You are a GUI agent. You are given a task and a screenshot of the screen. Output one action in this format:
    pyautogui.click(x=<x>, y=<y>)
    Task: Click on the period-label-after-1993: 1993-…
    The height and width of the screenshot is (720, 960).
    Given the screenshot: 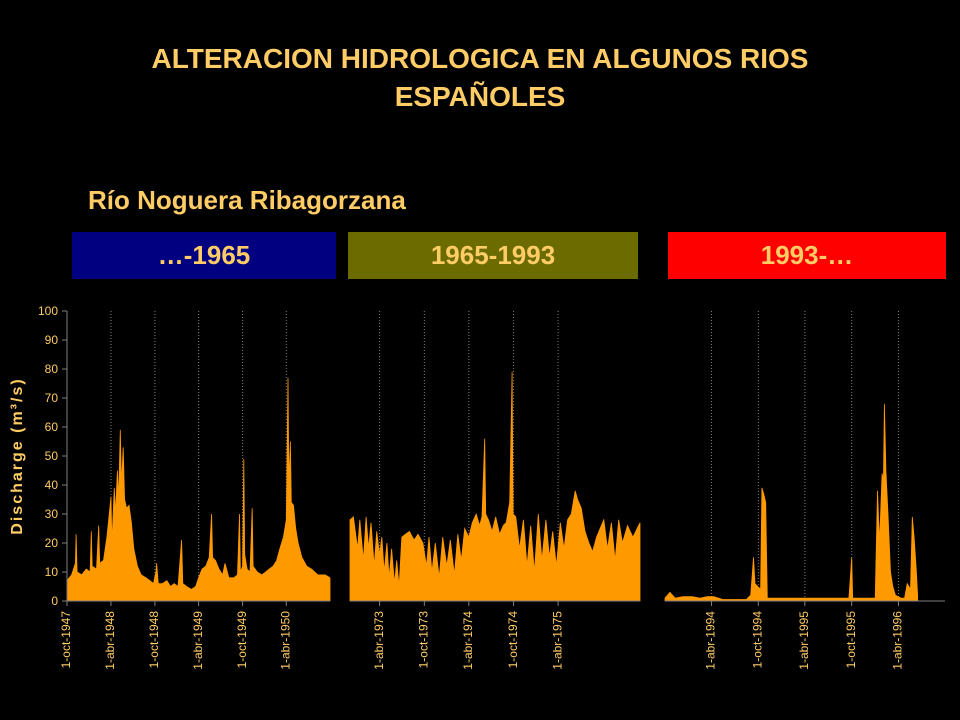 What is the action you would take?
    pyautogui.click(x=807, y=255)
    